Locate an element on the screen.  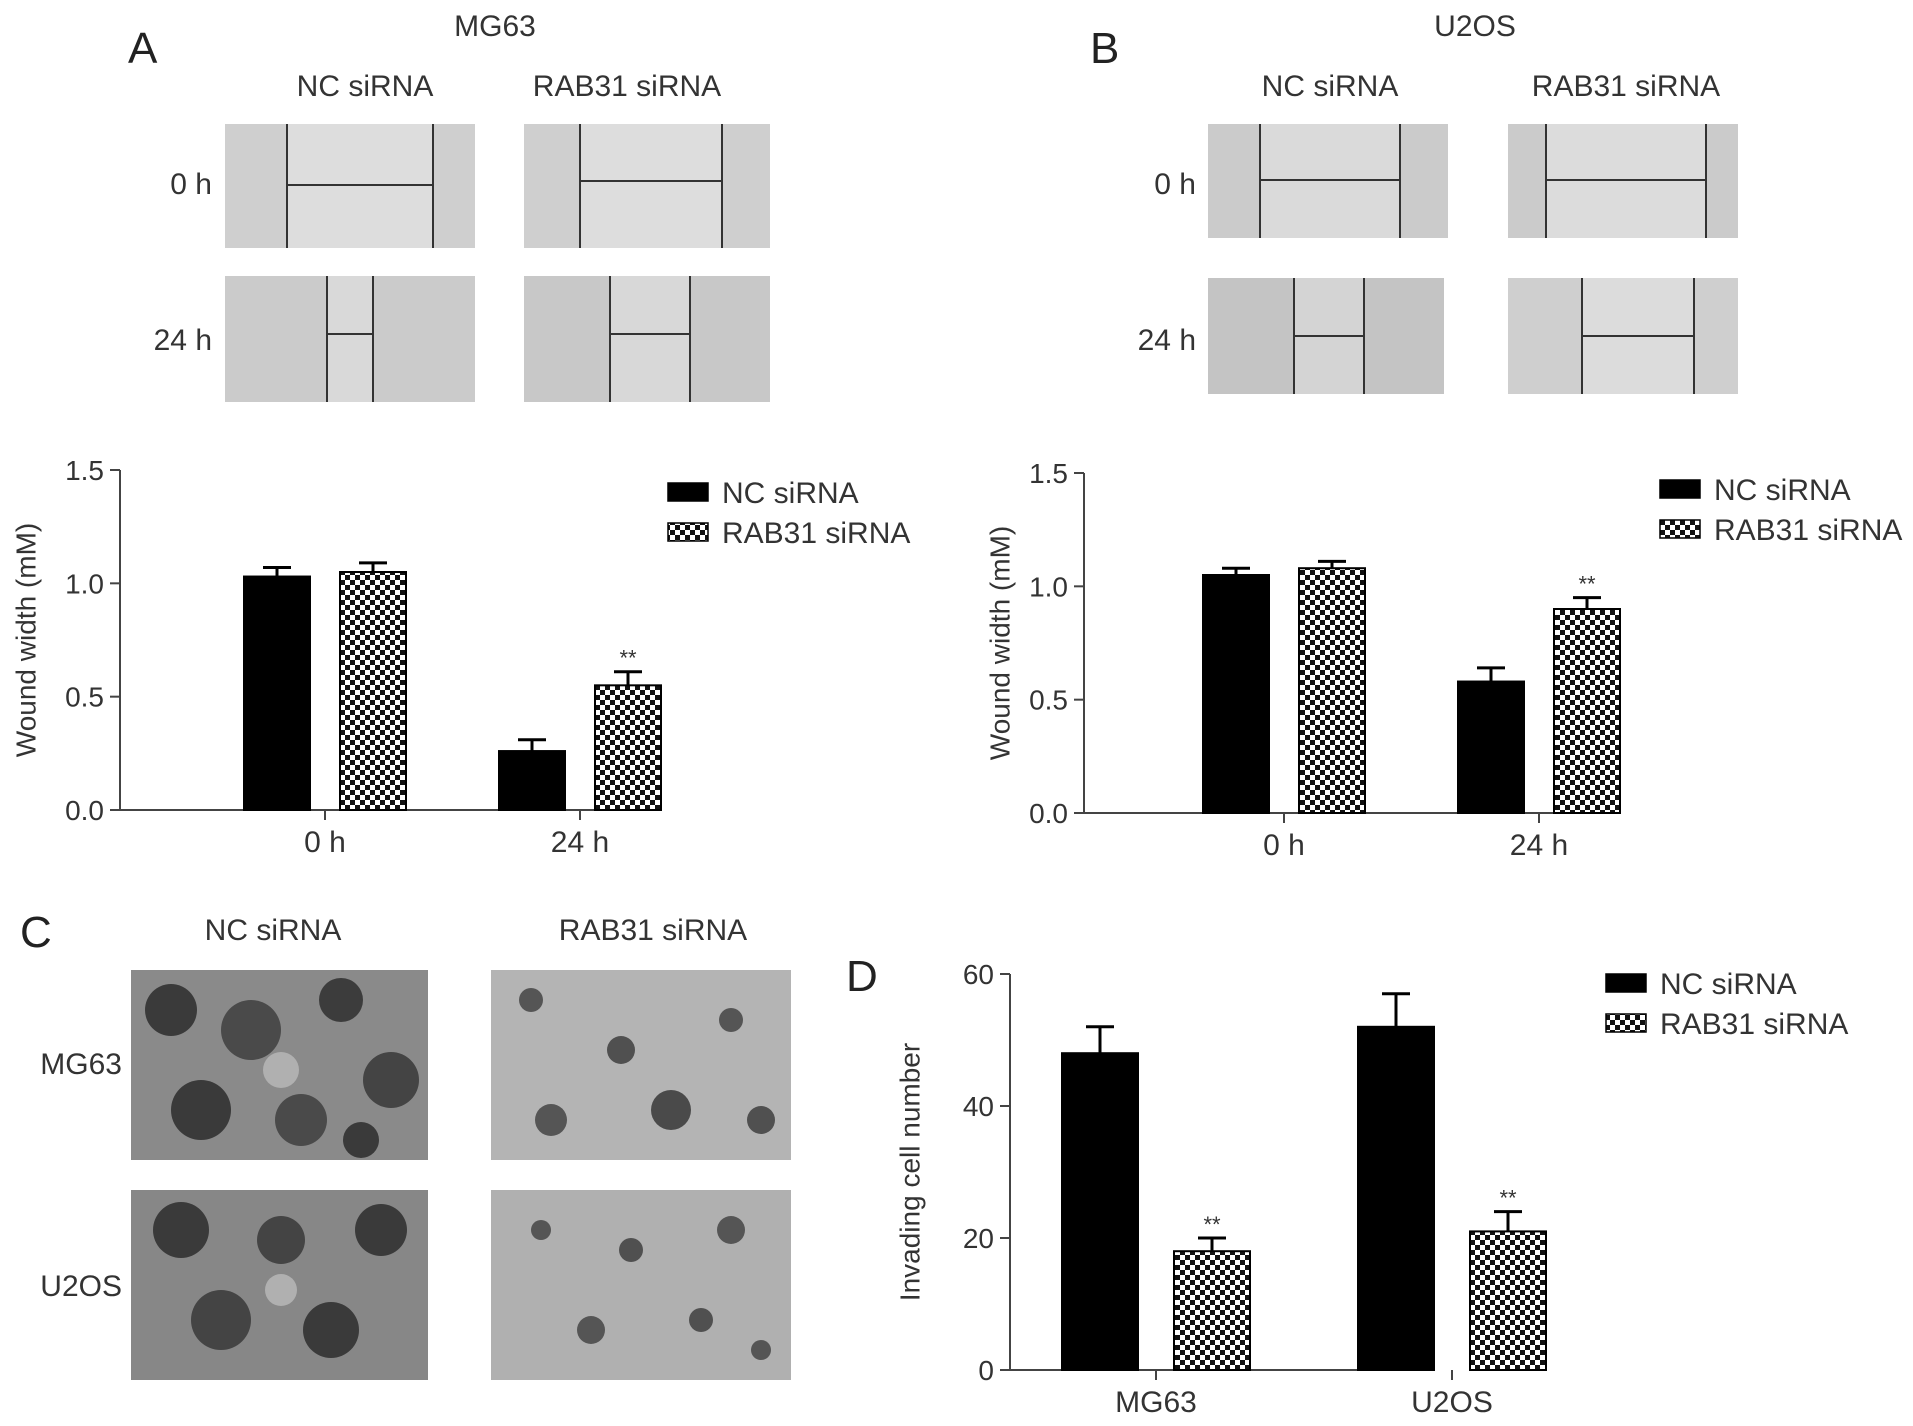
panel-a-col-rab31: RAB31 siRNA is located at coordinates (627, 86).